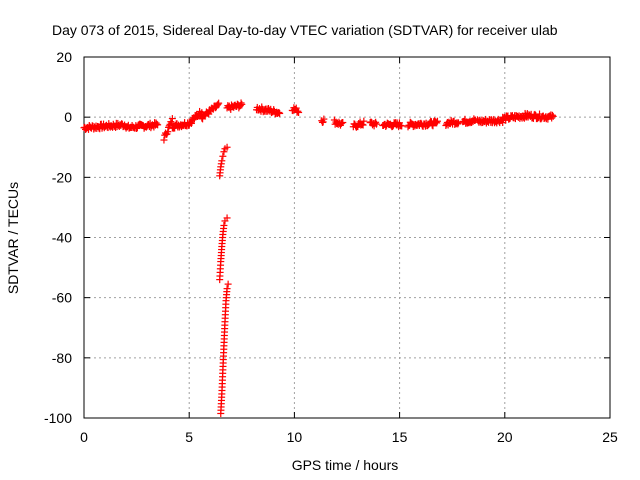  Describe the element at coordinates (400, 437) in the screenshot. I see `x-tick-label: 15` at that location.